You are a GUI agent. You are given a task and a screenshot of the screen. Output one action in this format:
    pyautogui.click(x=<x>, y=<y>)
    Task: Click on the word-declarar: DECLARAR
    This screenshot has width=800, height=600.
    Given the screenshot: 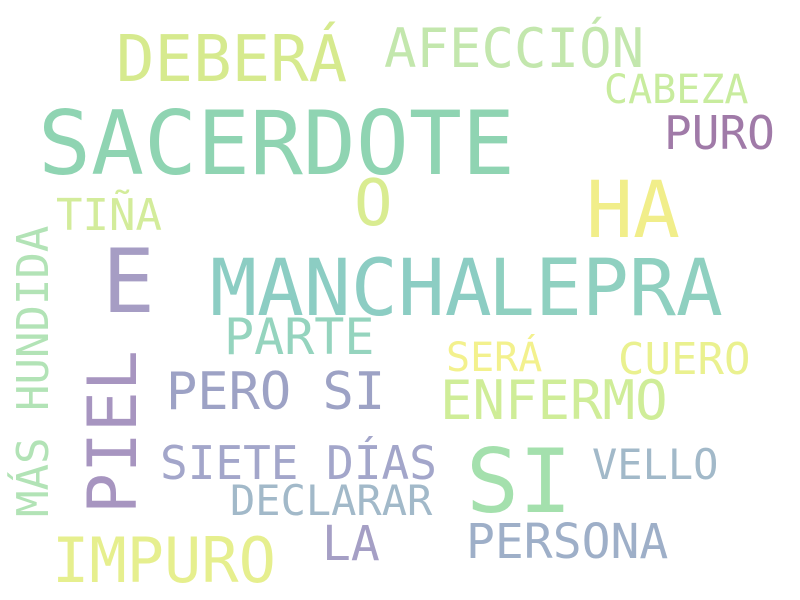 What is the action you would take?
    pyautogui.click(x=331, y=500)
    